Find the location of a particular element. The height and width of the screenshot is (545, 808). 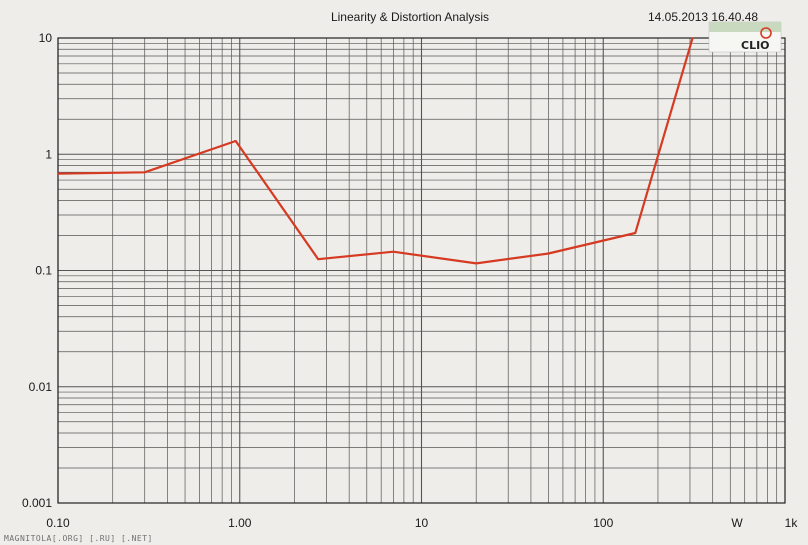

y-tick-label: 10 is located at coordinates (46, 38).